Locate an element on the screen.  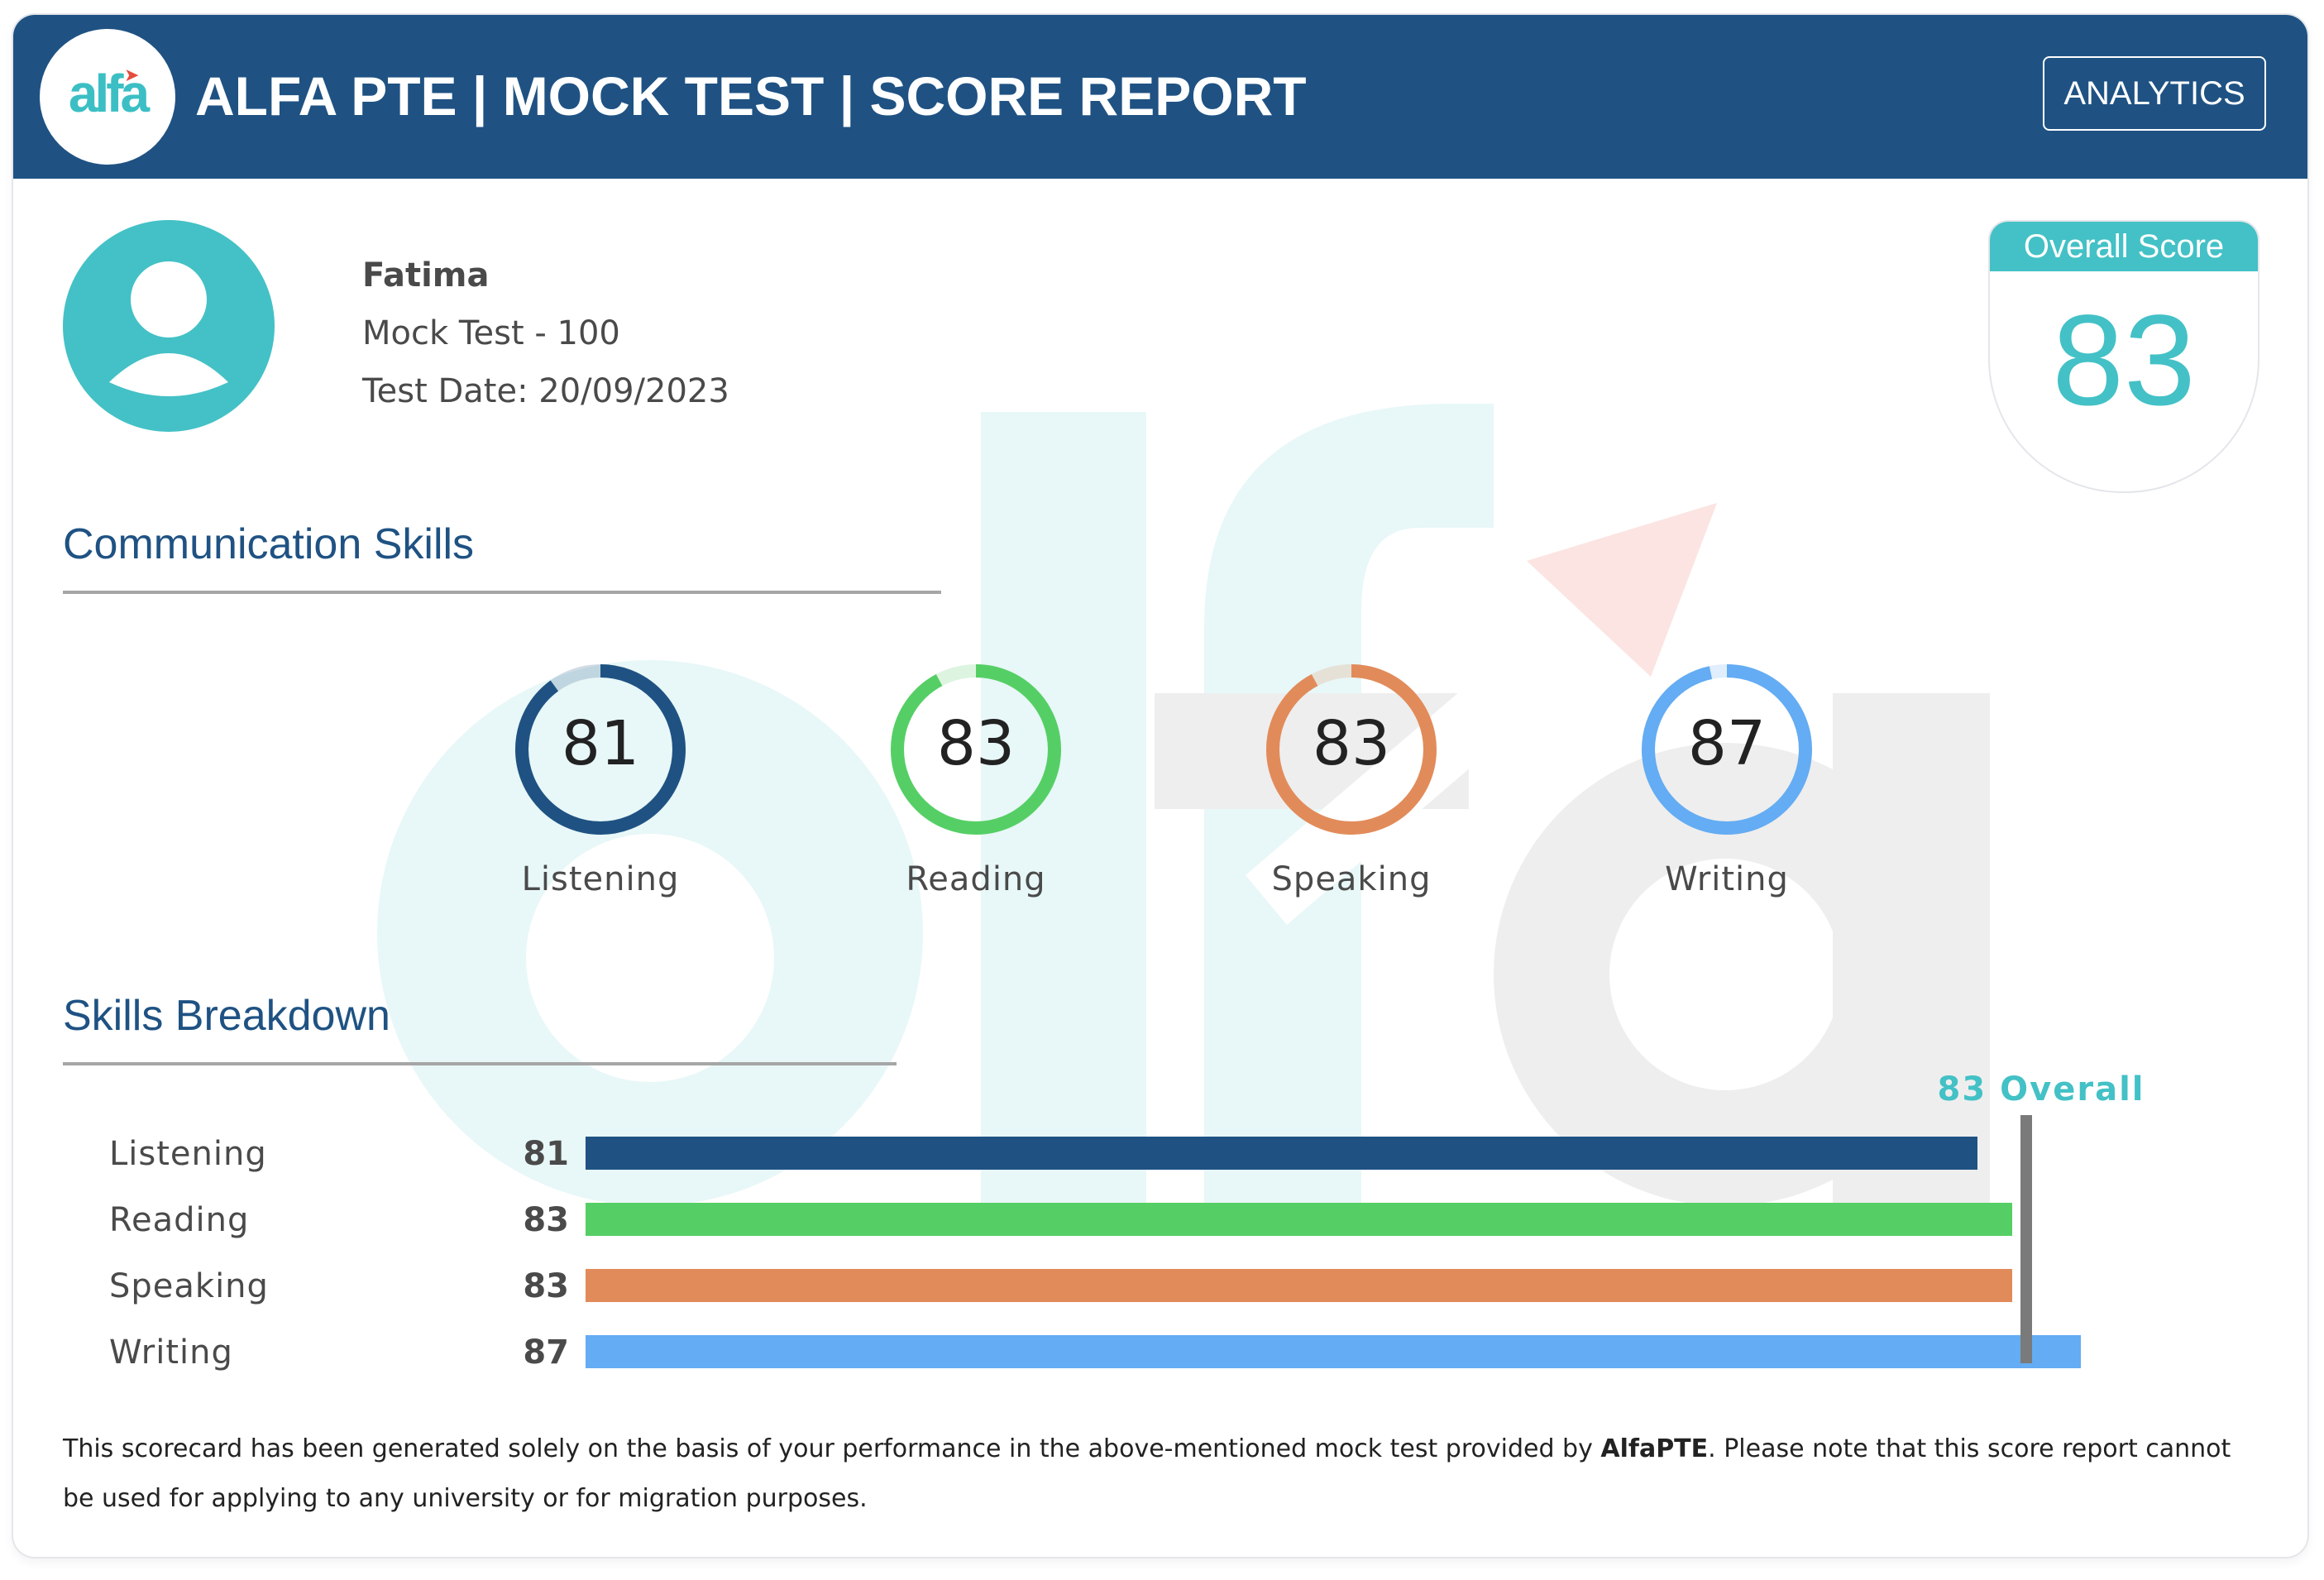
skill-ring-speaking: 83 Speaking is located at coordinates (1351, 778).